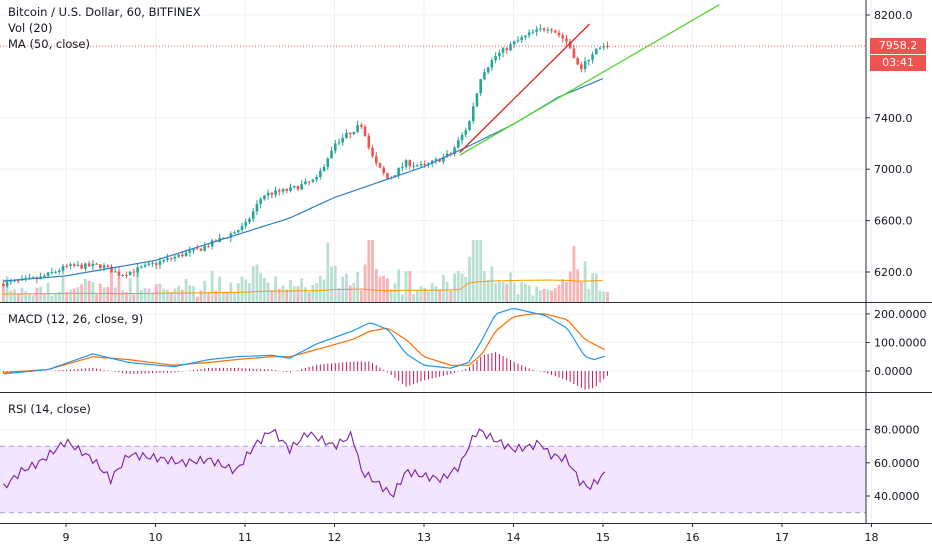 Image resolution: width=932 pixels, height=550 pixels. What do you see at coordinates (898, 46) in the screenshot?
I see `last-price-tag: 7958.2` at bounding box center [898, 46].